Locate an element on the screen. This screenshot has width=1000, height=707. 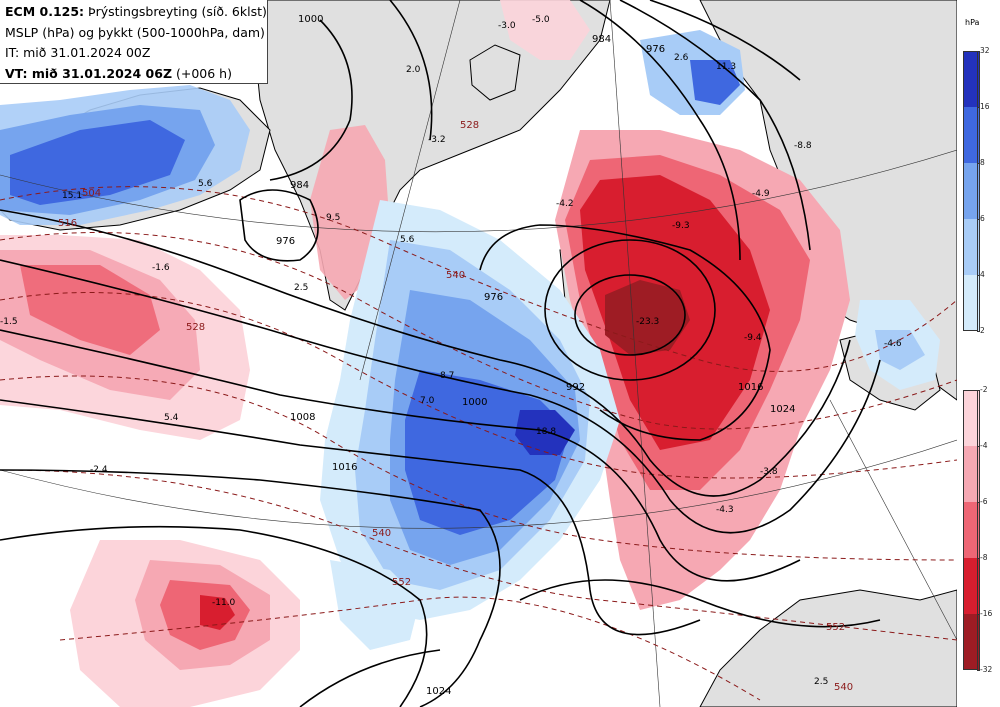
info-line-4: VT: mið 31.01.2024 06Z (+006 h) is located at coordinates (136, 74).